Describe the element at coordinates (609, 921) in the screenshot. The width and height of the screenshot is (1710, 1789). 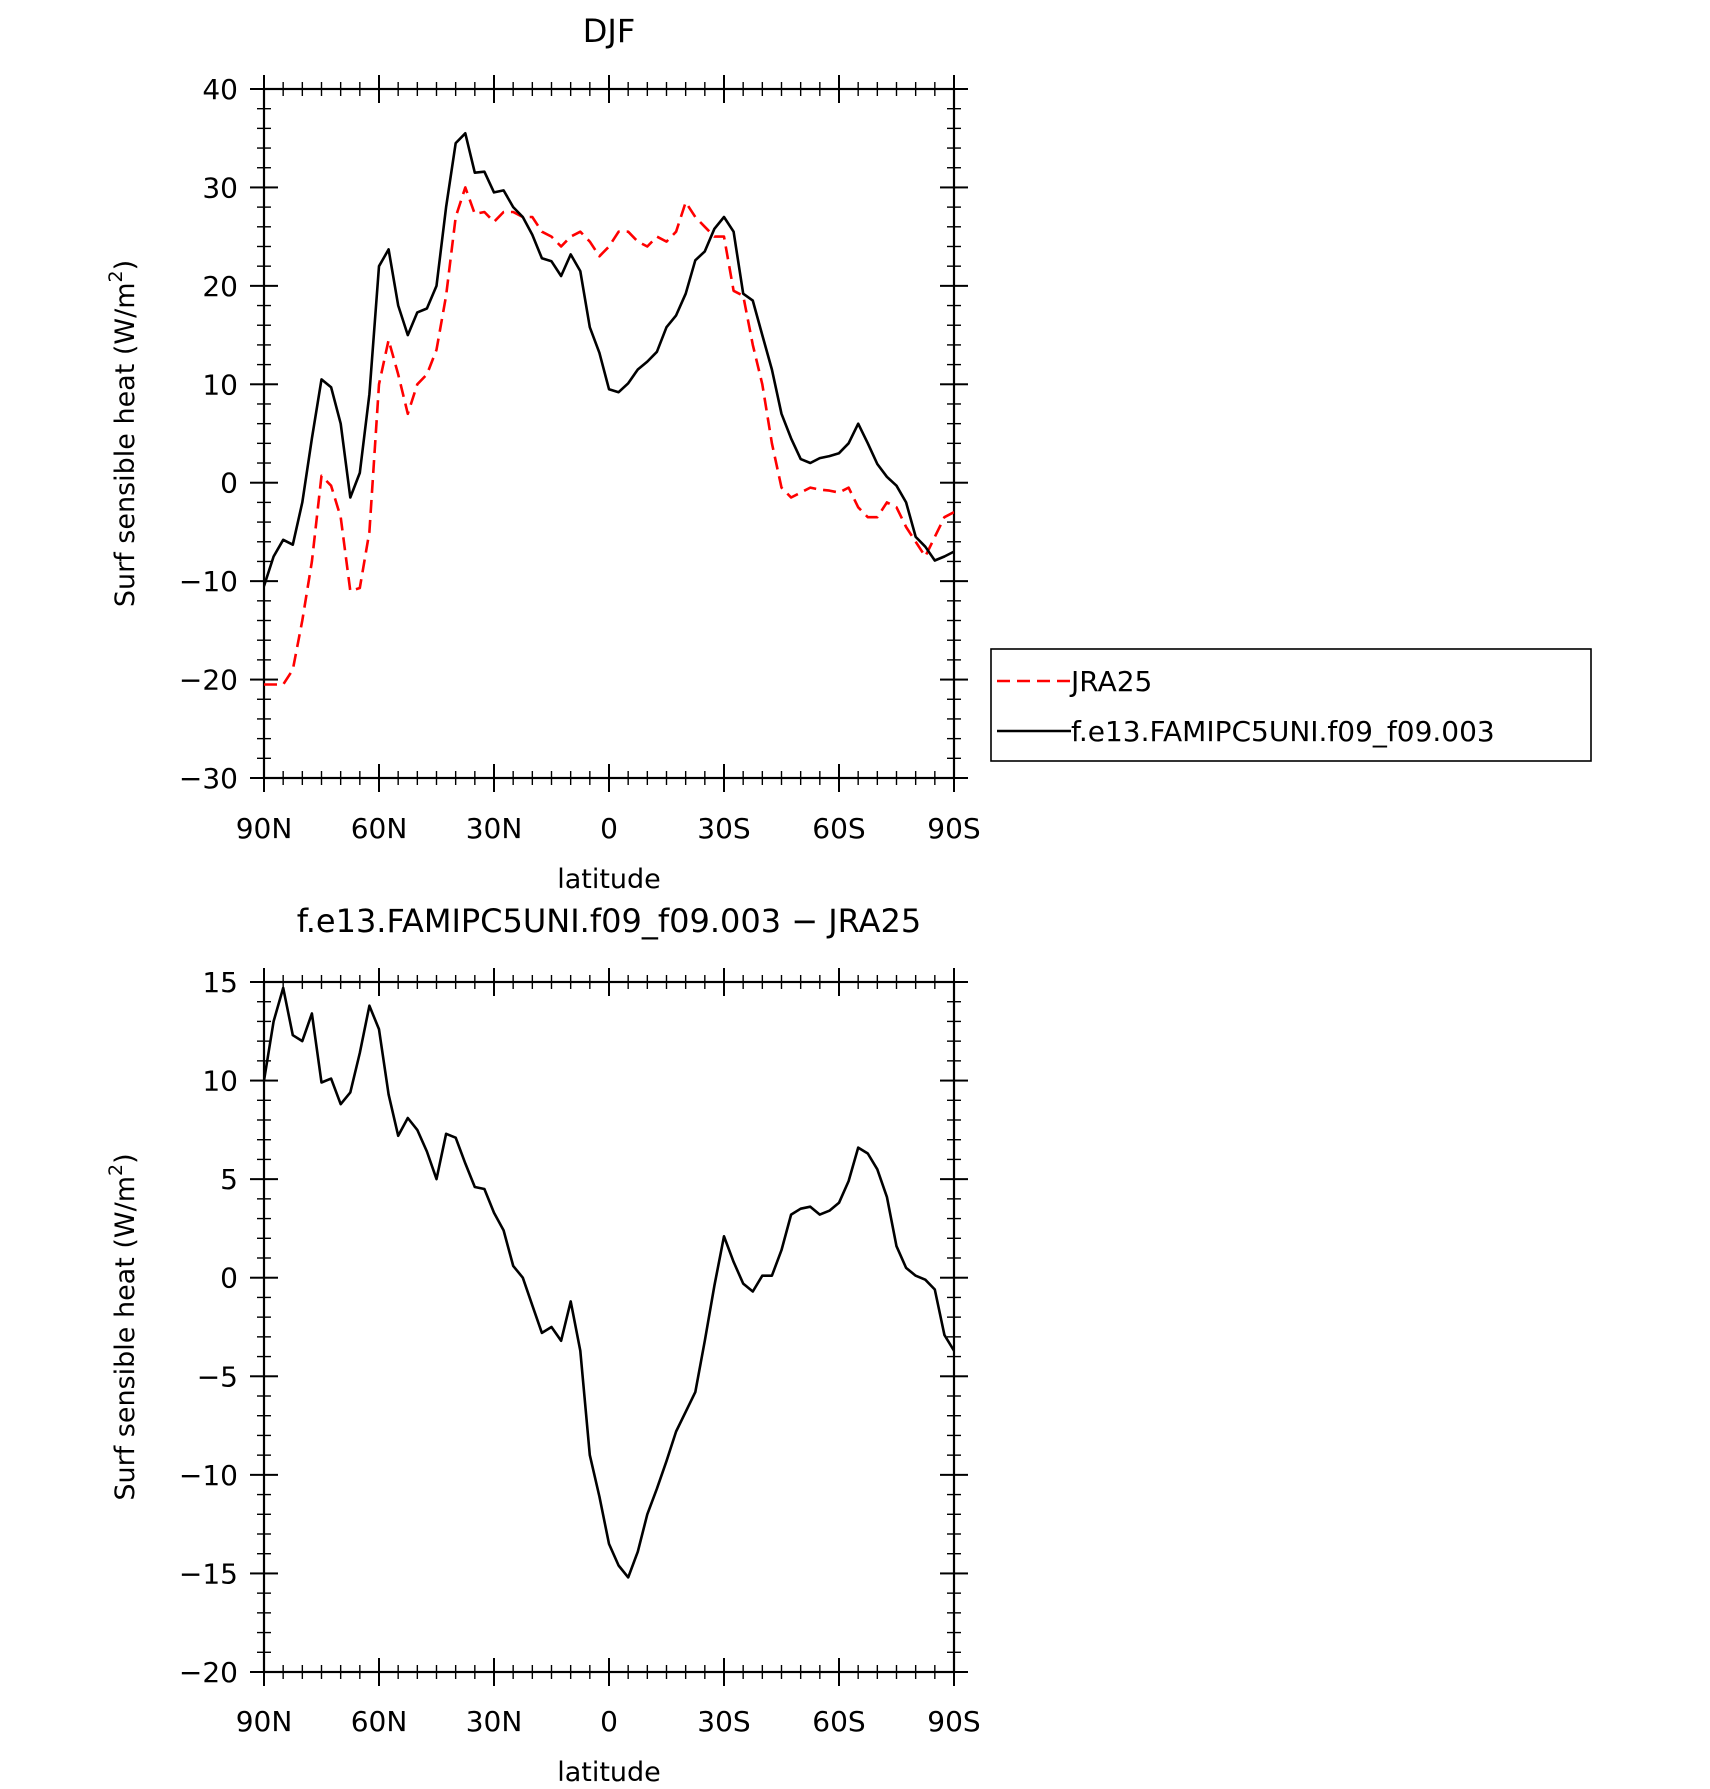
I see `chart-title: f.e13.FAMIPC5UNI.f09_f09.003 − JRA25` at that location.